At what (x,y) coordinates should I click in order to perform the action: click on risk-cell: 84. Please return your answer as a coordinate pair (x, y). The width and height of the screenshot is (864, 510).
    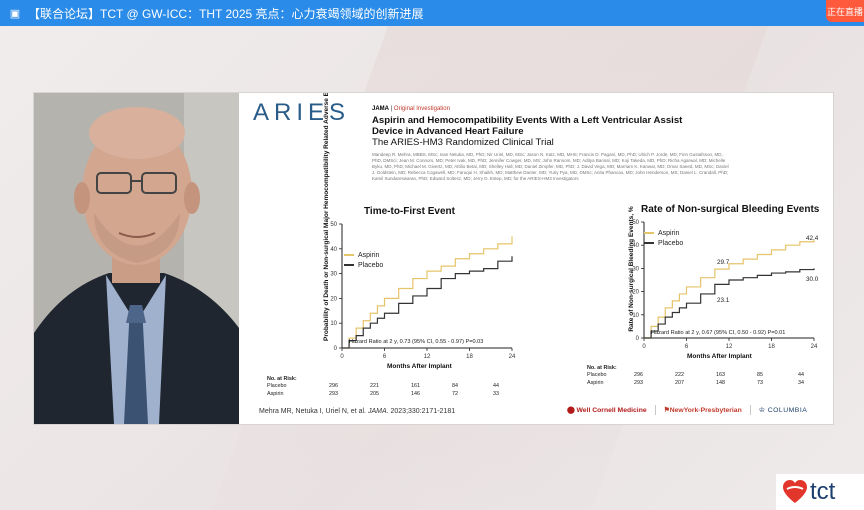
    Looking at the image, I should click on (455, 386).